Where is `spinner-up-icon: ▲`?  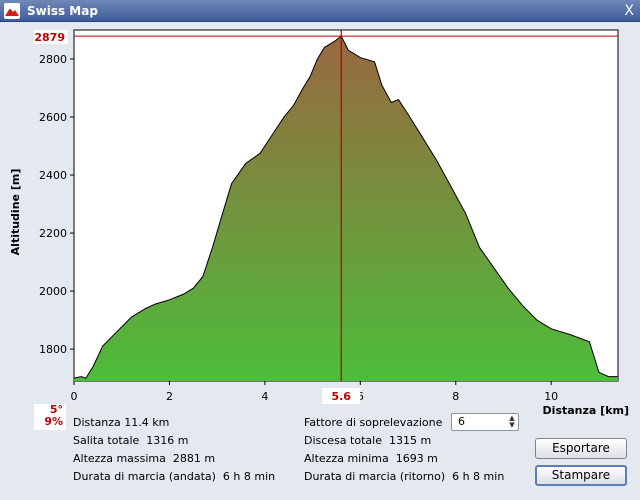
spinner-up-icon: ▲ is located at coordinates (512, 418).